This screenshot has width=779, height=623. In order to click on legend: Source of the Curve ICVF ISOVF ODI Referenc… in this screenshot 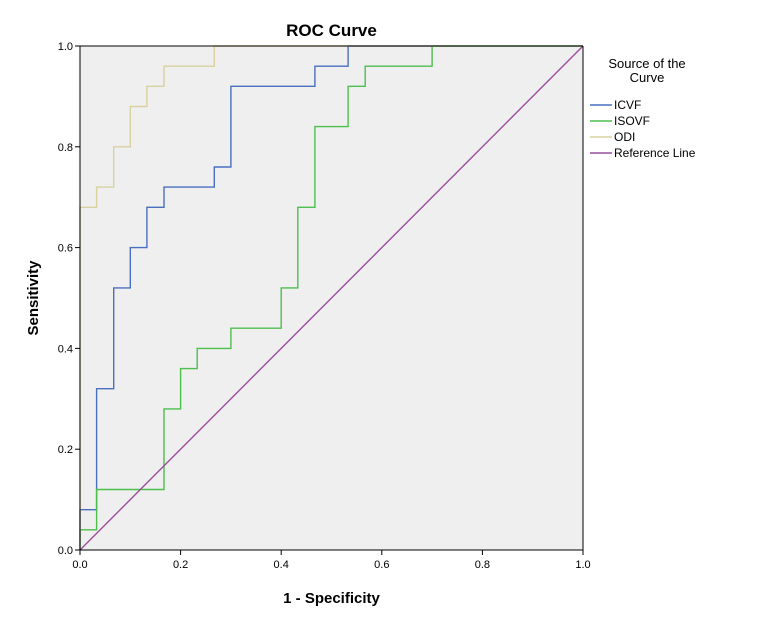, I will do `click(643, 108)`.